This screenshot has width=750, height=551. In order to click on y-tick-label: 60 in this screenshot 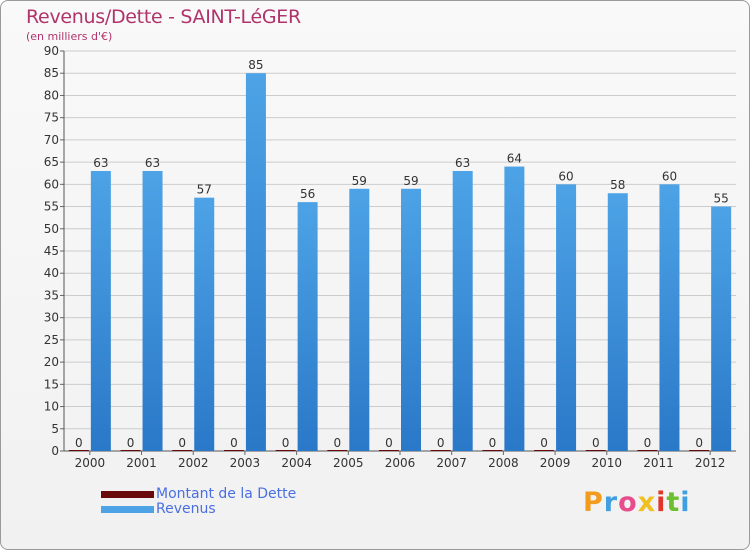, I will do `click(51, 184)`.